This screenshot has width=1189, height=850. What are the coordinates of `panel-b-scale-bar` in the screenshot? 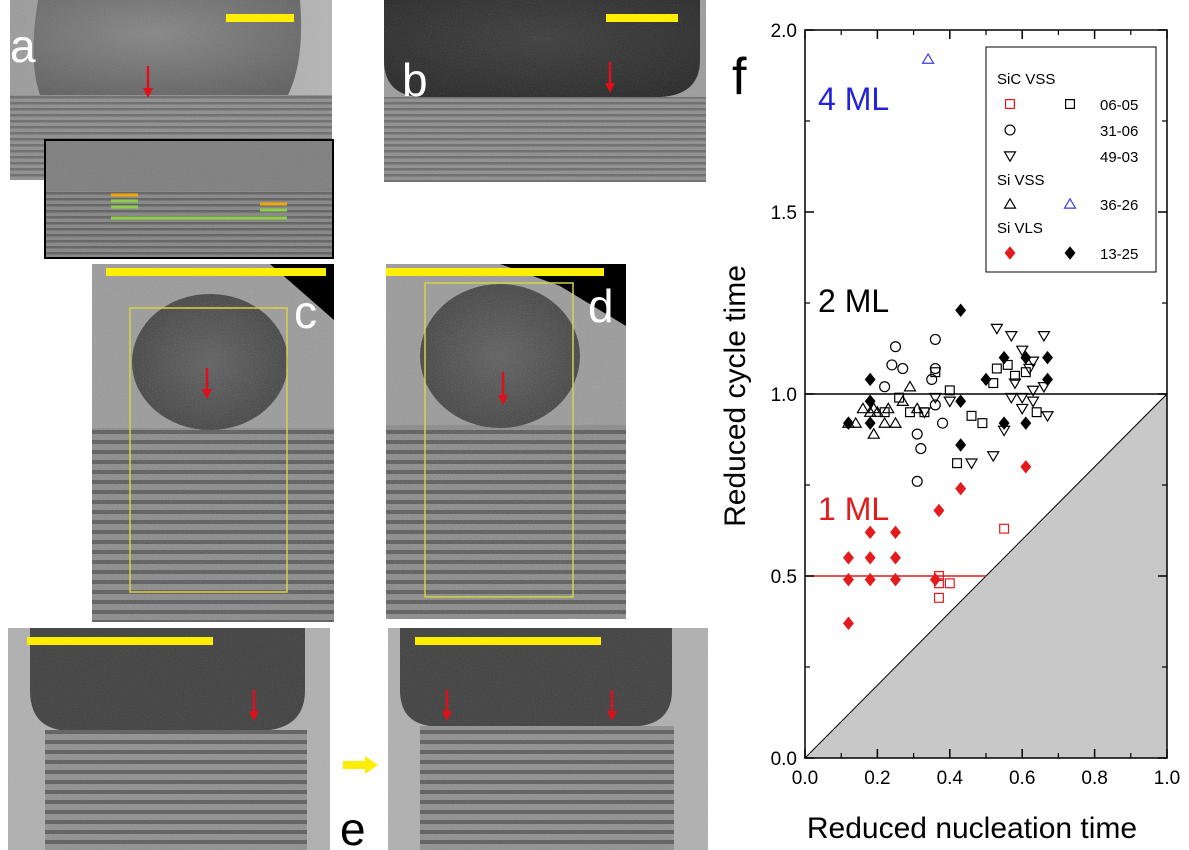 It's located at (642, 18).